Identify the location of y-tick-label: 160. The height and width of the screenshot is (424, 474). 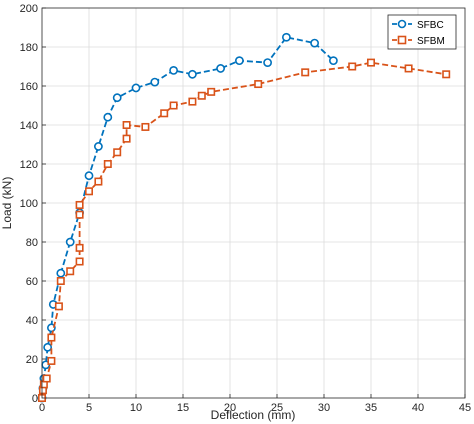
(29, 87).